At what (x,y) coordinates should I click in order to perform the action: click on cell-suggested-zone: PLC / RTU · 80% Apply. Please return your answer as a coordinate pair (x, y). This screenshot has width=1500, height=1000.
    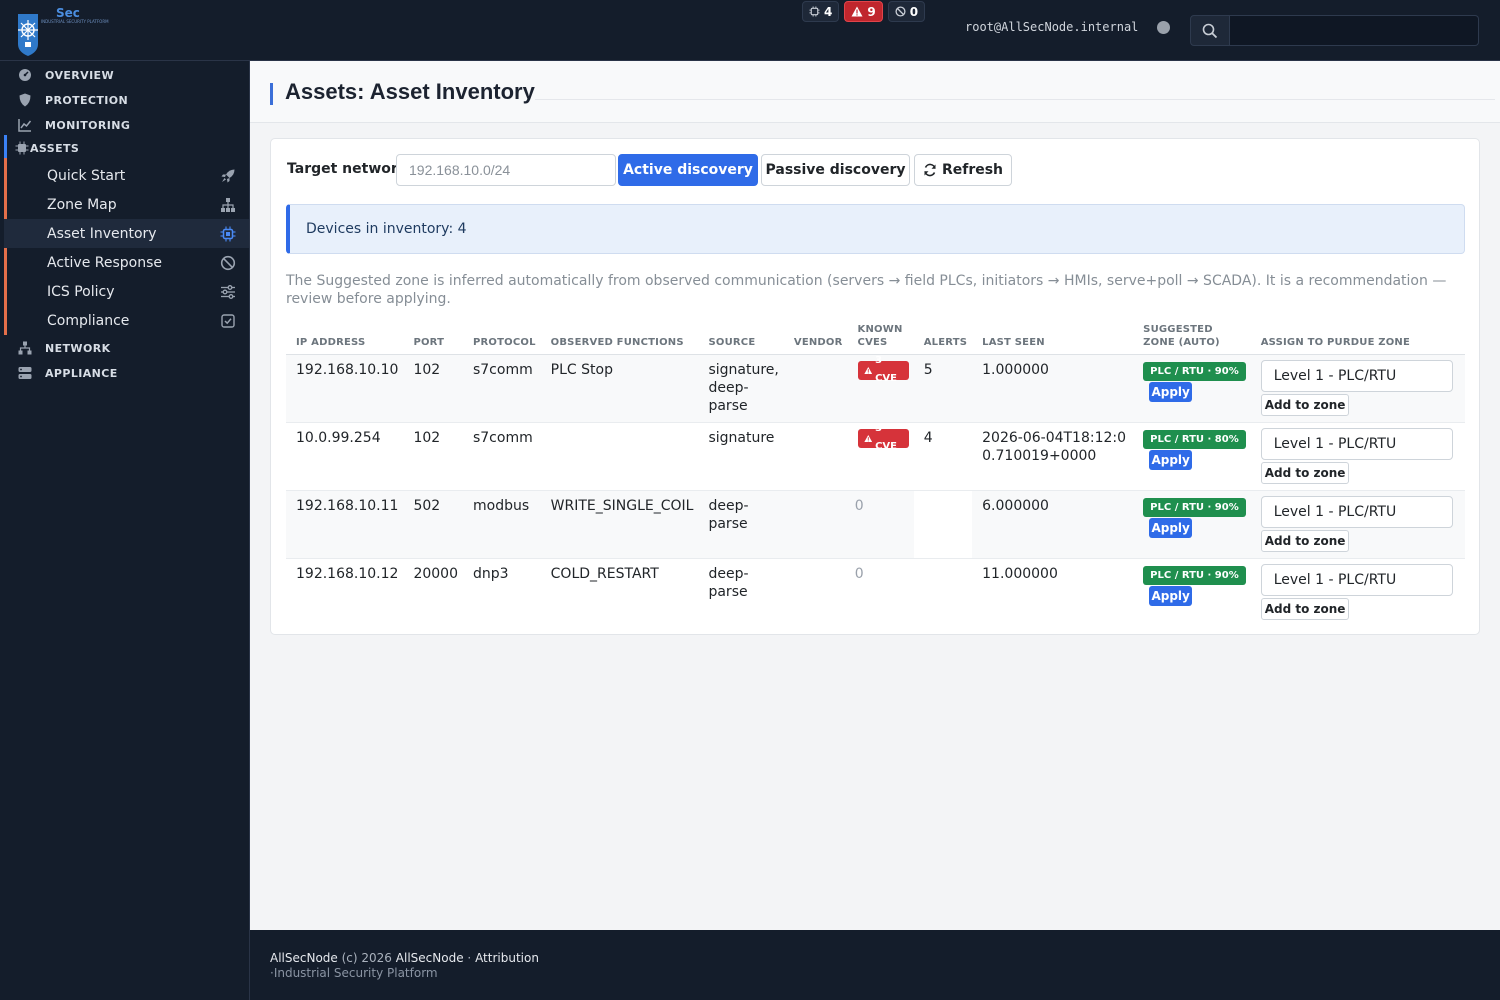
    Looking at the image, I should click on (1192, 456).